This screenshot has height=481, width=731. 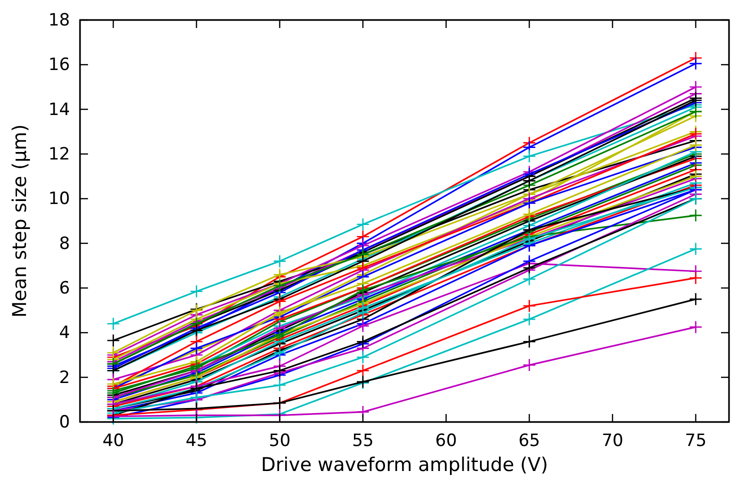 I want to click on x-tick-label: 55, so click(x=363, y=441).